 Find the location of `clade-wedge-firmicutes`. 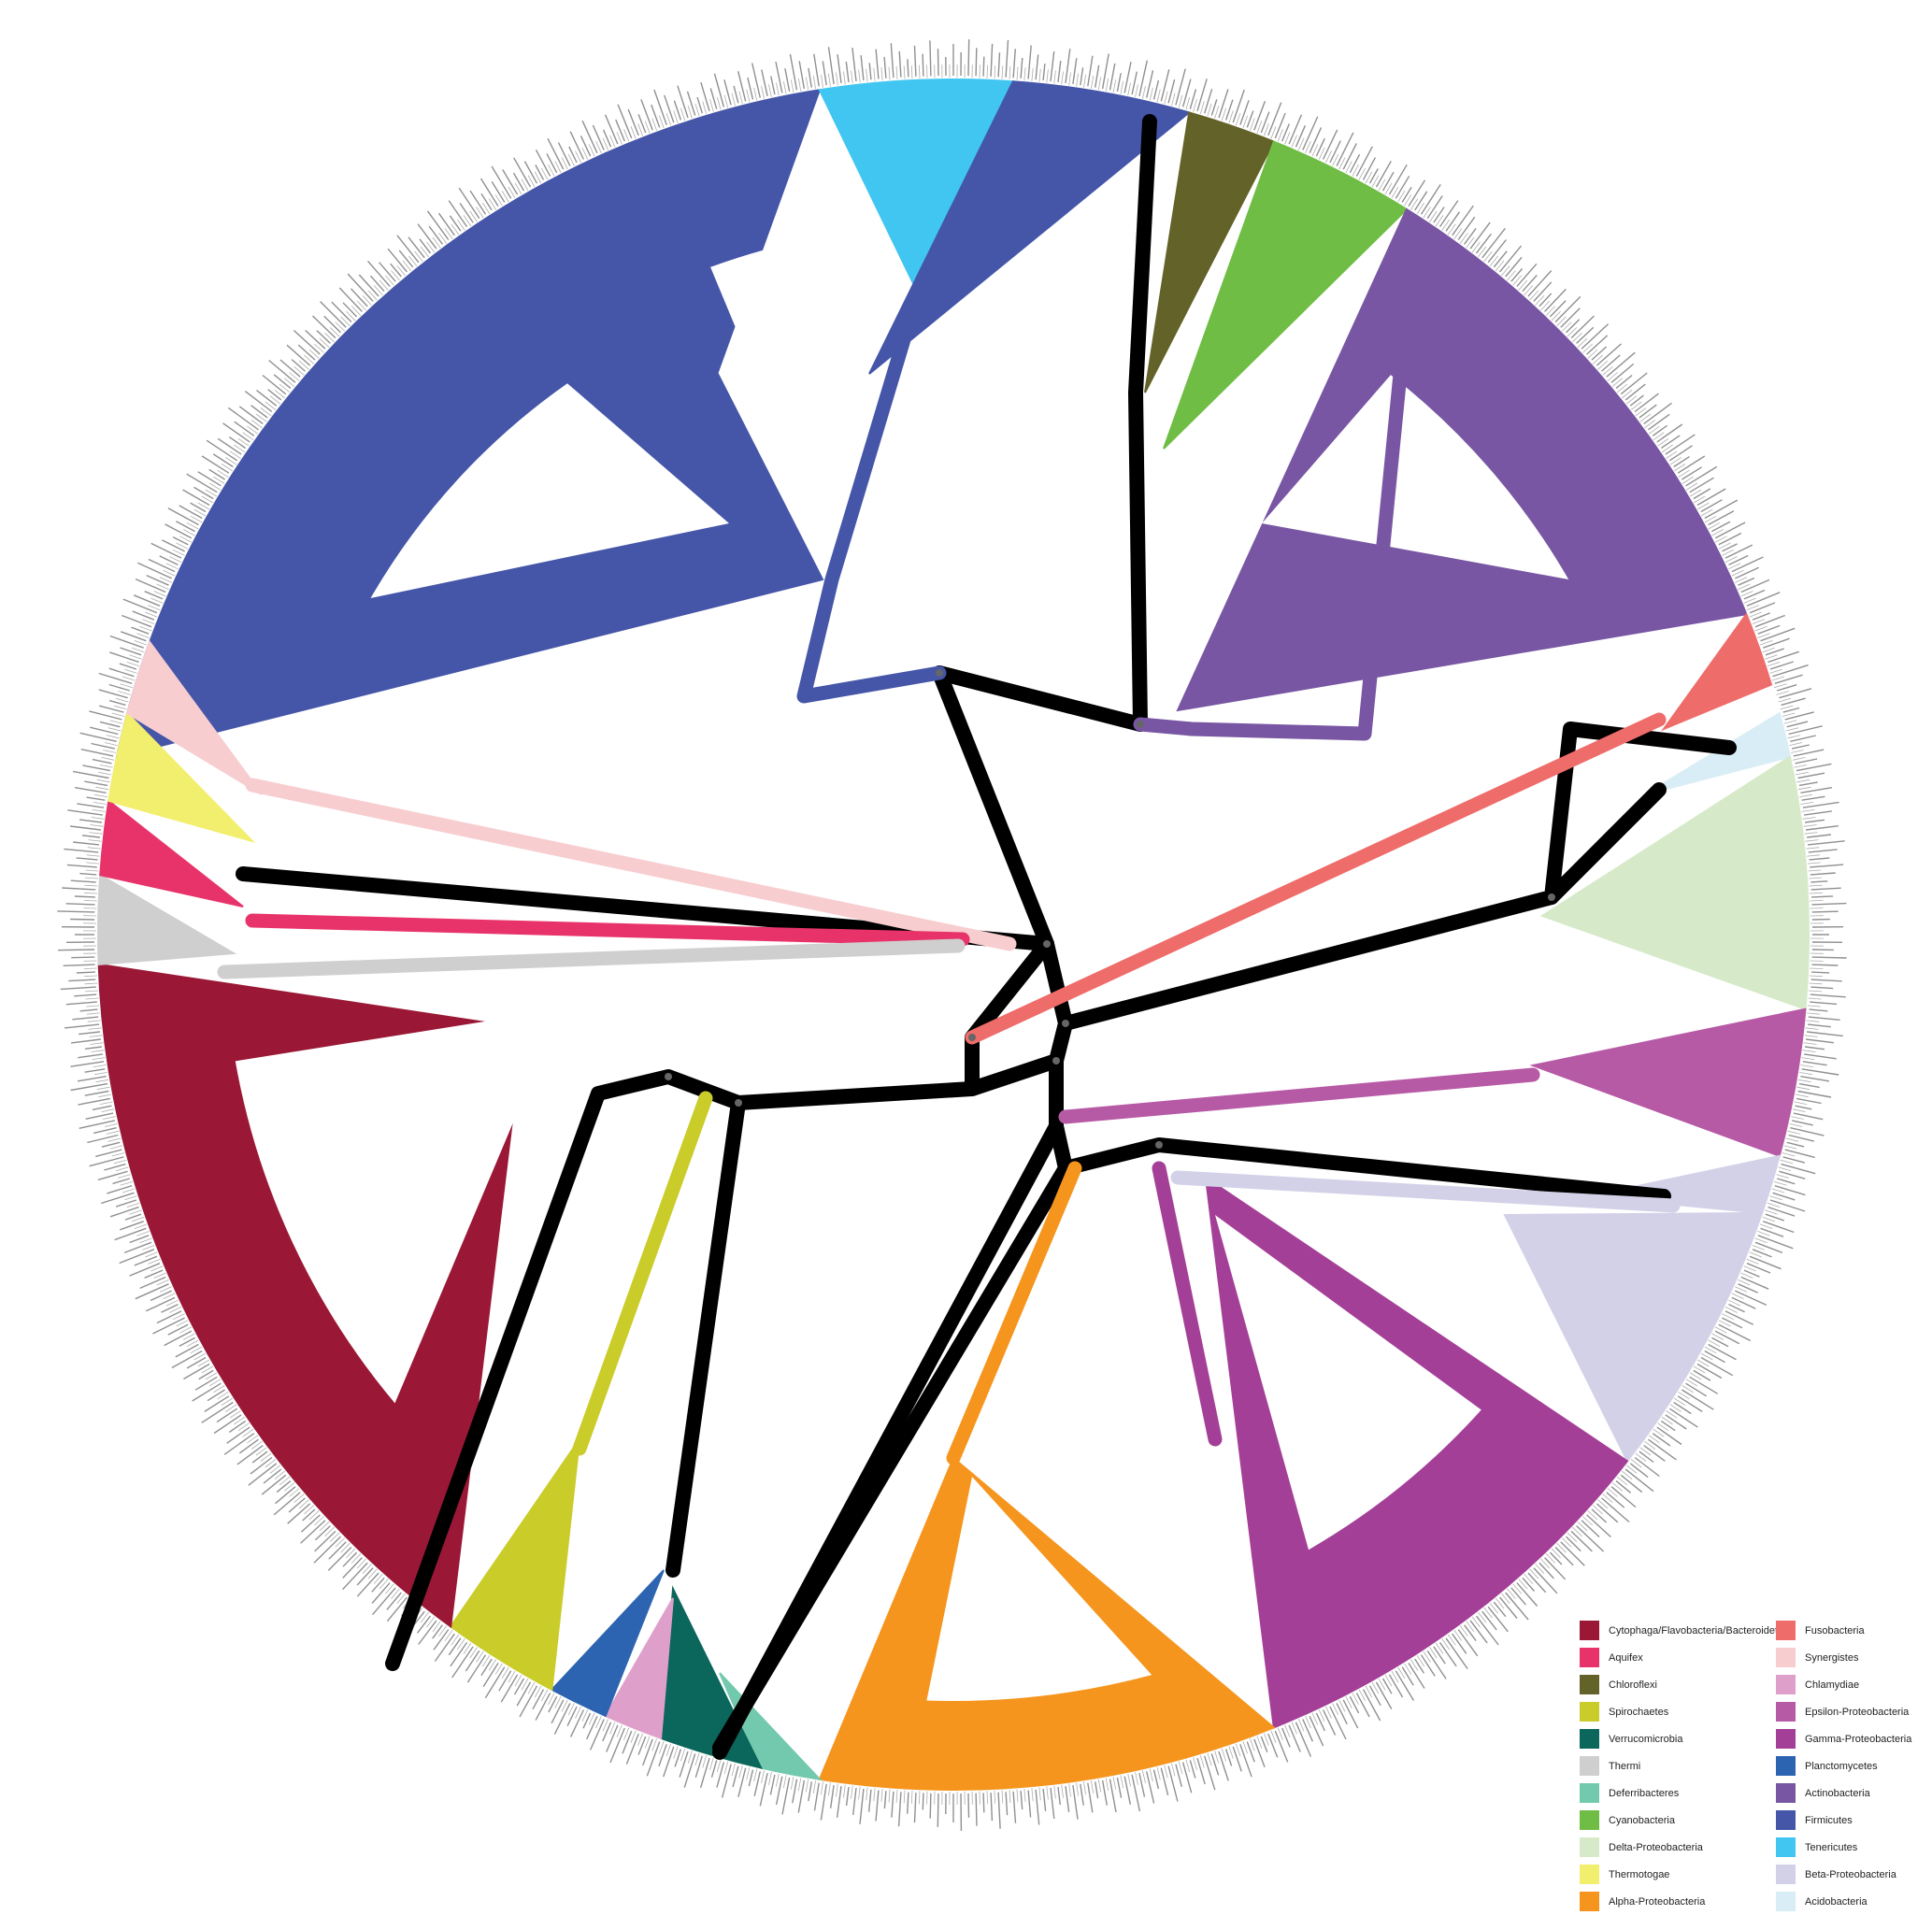

clade-wedge-firmicutes is located at coordinates (713, 242).